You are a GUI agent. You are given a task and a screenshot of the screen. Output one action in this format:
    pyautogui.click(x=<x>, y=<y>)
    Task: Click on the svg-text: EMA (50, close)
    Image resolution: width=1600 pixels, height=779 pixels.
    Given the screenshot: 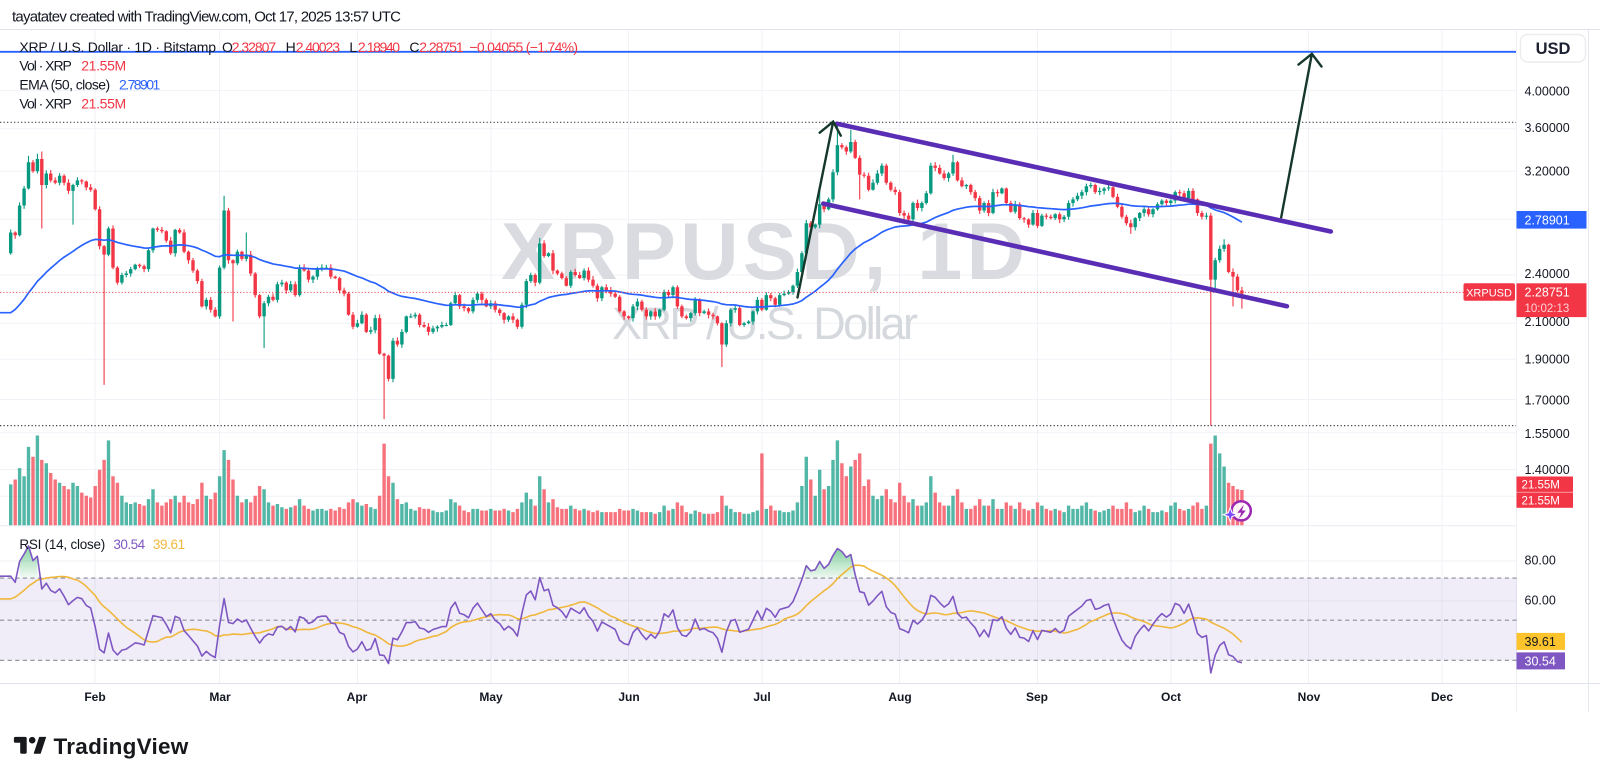 What is the action you would take?
    pyautogui.click(x=64, y=85)
    